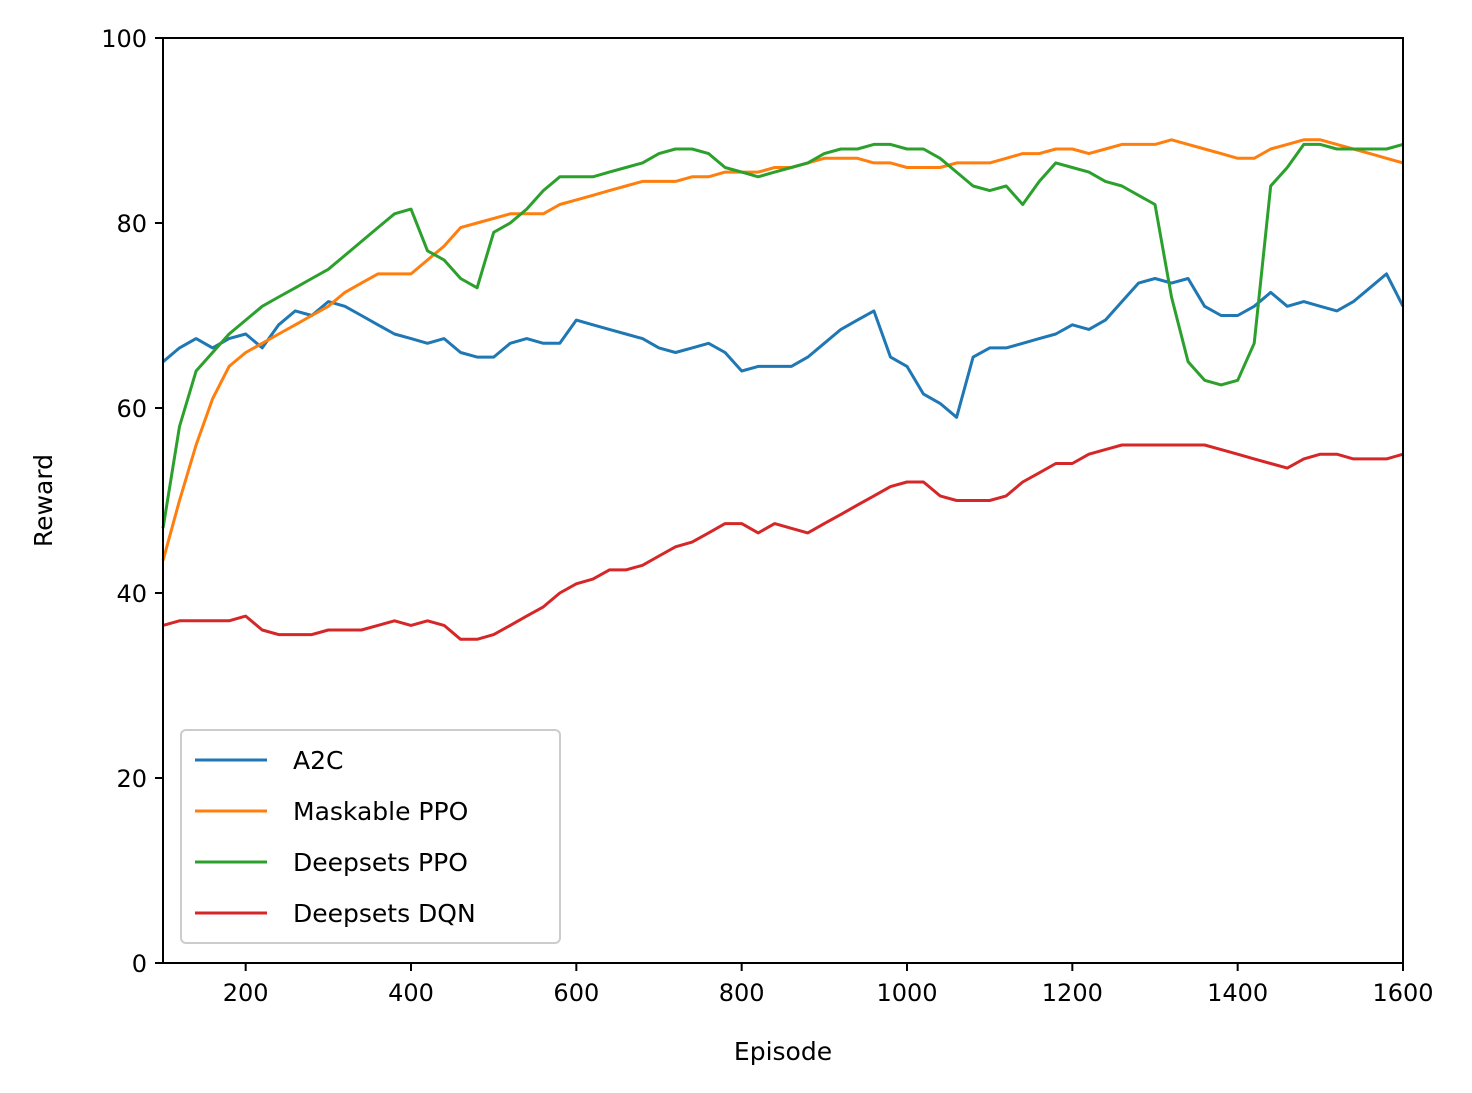 Image resolution: width=1472 pixels, height=1093 pixels. What do you see at coordinates (380, 862) in the screenshot?
I see `legend-label: Deepsets PPO` at bounding box center [380, 862].